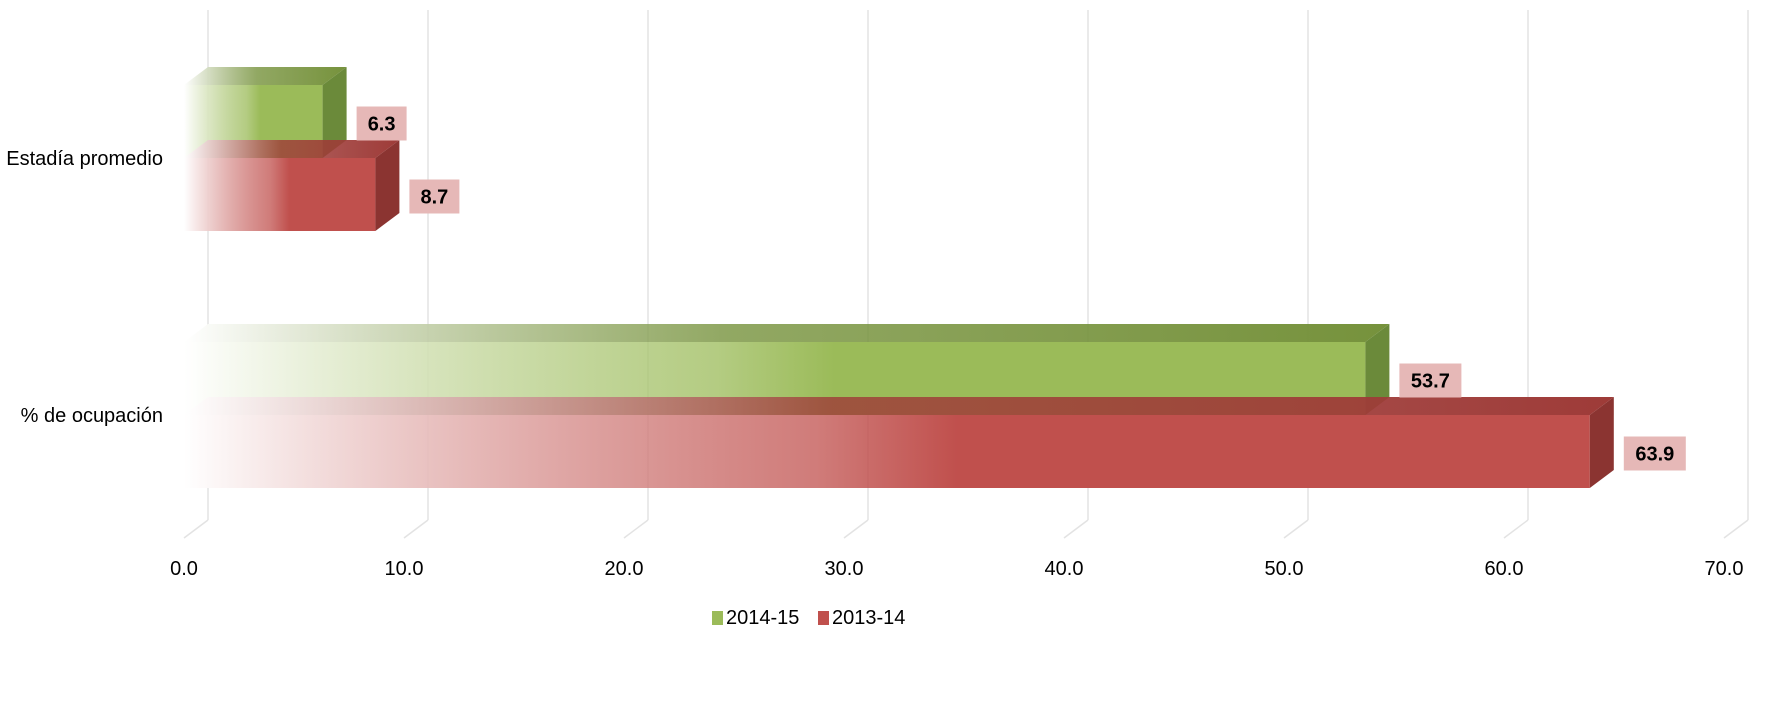  What do you see at coordinates (92, 416) in the screenshot?
I see `category-label: % de ocupación` at bounding box center [92, 416].